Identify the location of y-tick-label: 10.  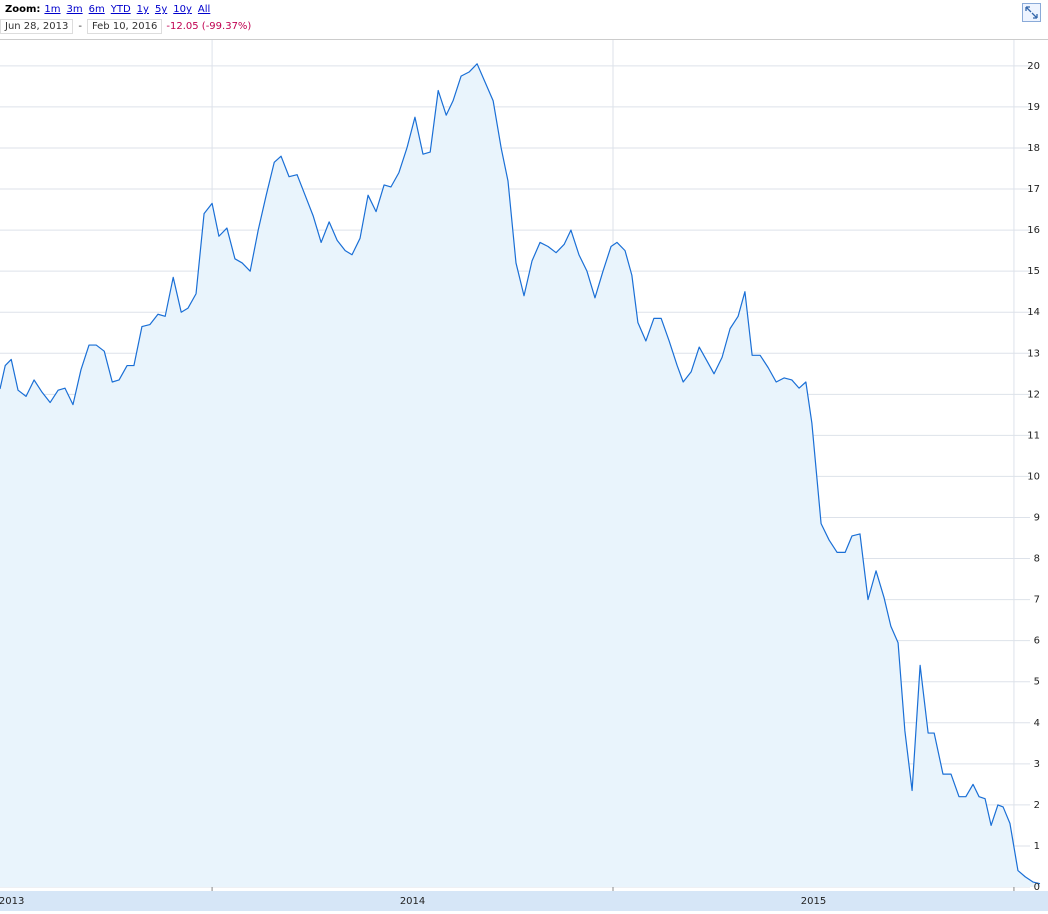
(1033, 476).